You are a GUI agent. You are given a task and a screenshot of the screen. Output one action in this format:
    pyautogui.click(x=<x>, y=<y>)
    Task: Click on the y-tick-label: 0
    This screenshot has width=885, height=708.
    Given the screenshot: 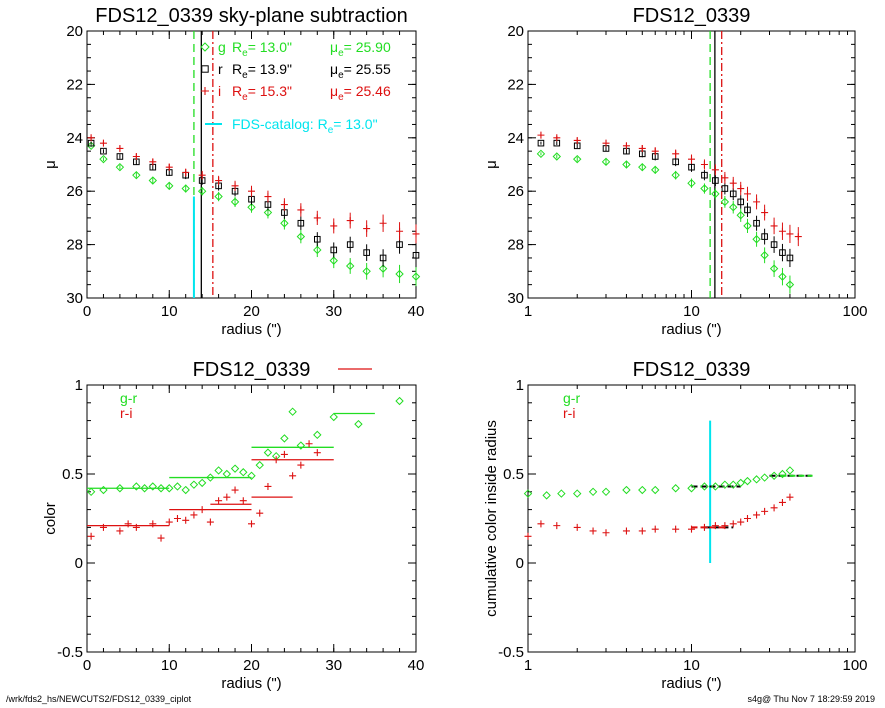 What is the action you would take?
    pyautogui.click(x=520, y=563)
    